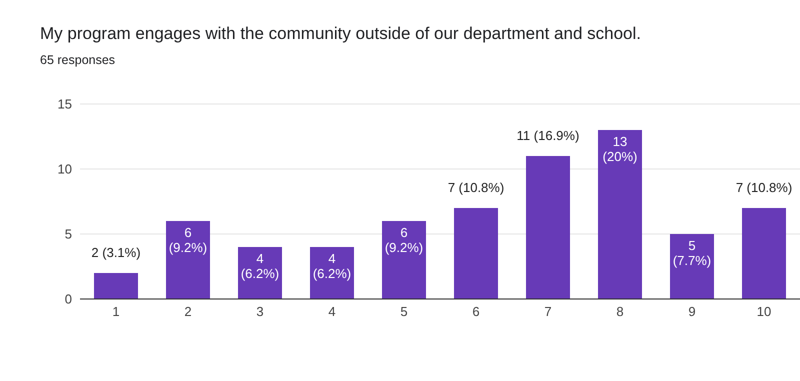  Describe the element at coordinates (692, 253) in the screenshot. I see `data-label: 5 (7.7%)` at that location.